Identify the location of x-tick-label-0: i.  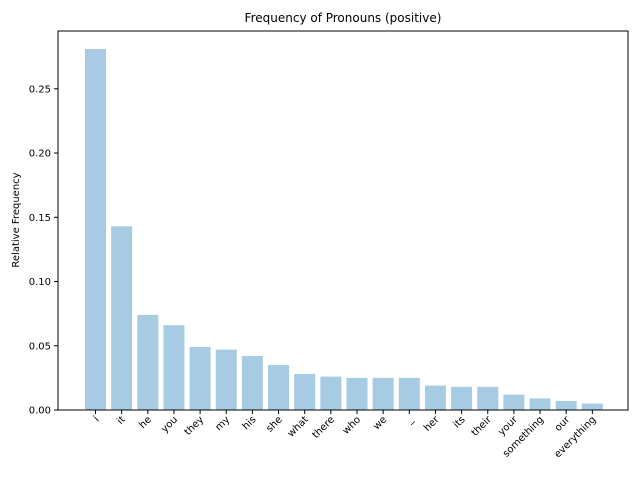
(97, 419).